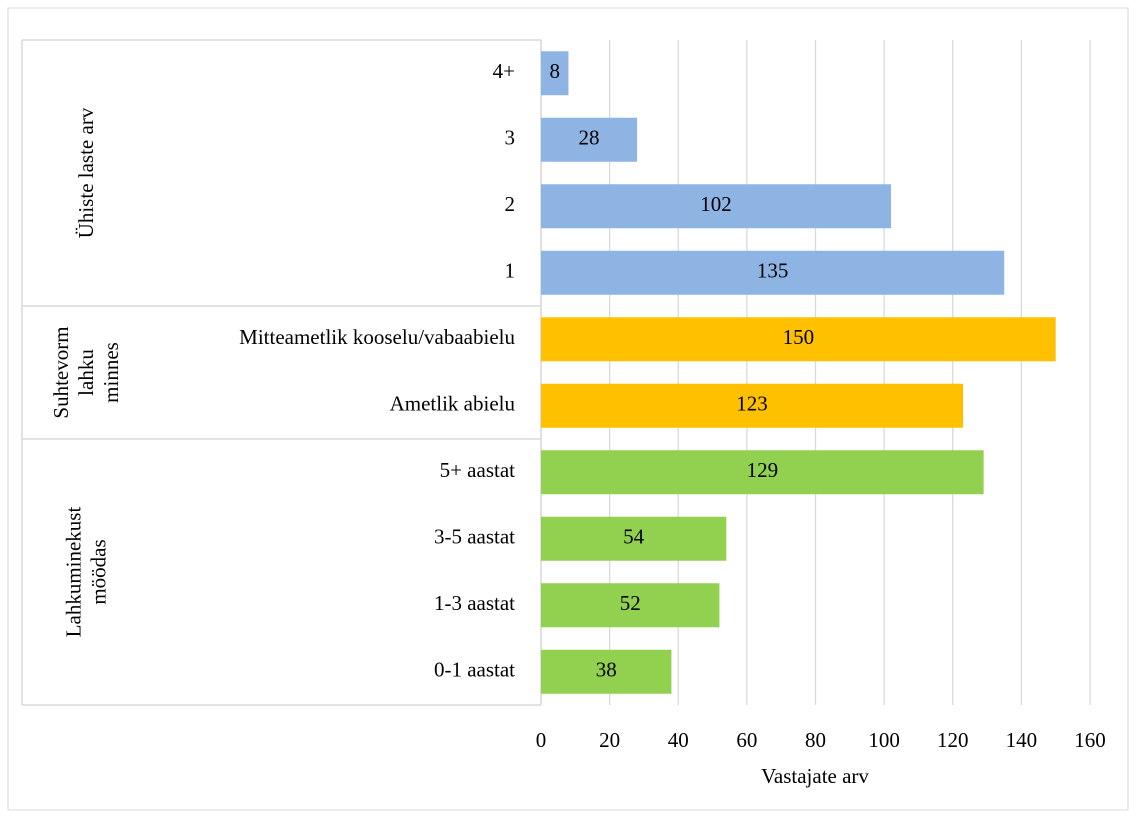 The height and width of the screenshot is (818, 1136). What do you see at coordinates (98, 571) in the screenshot?
I see `group-label: möödas` at bounding box center [98, 571].